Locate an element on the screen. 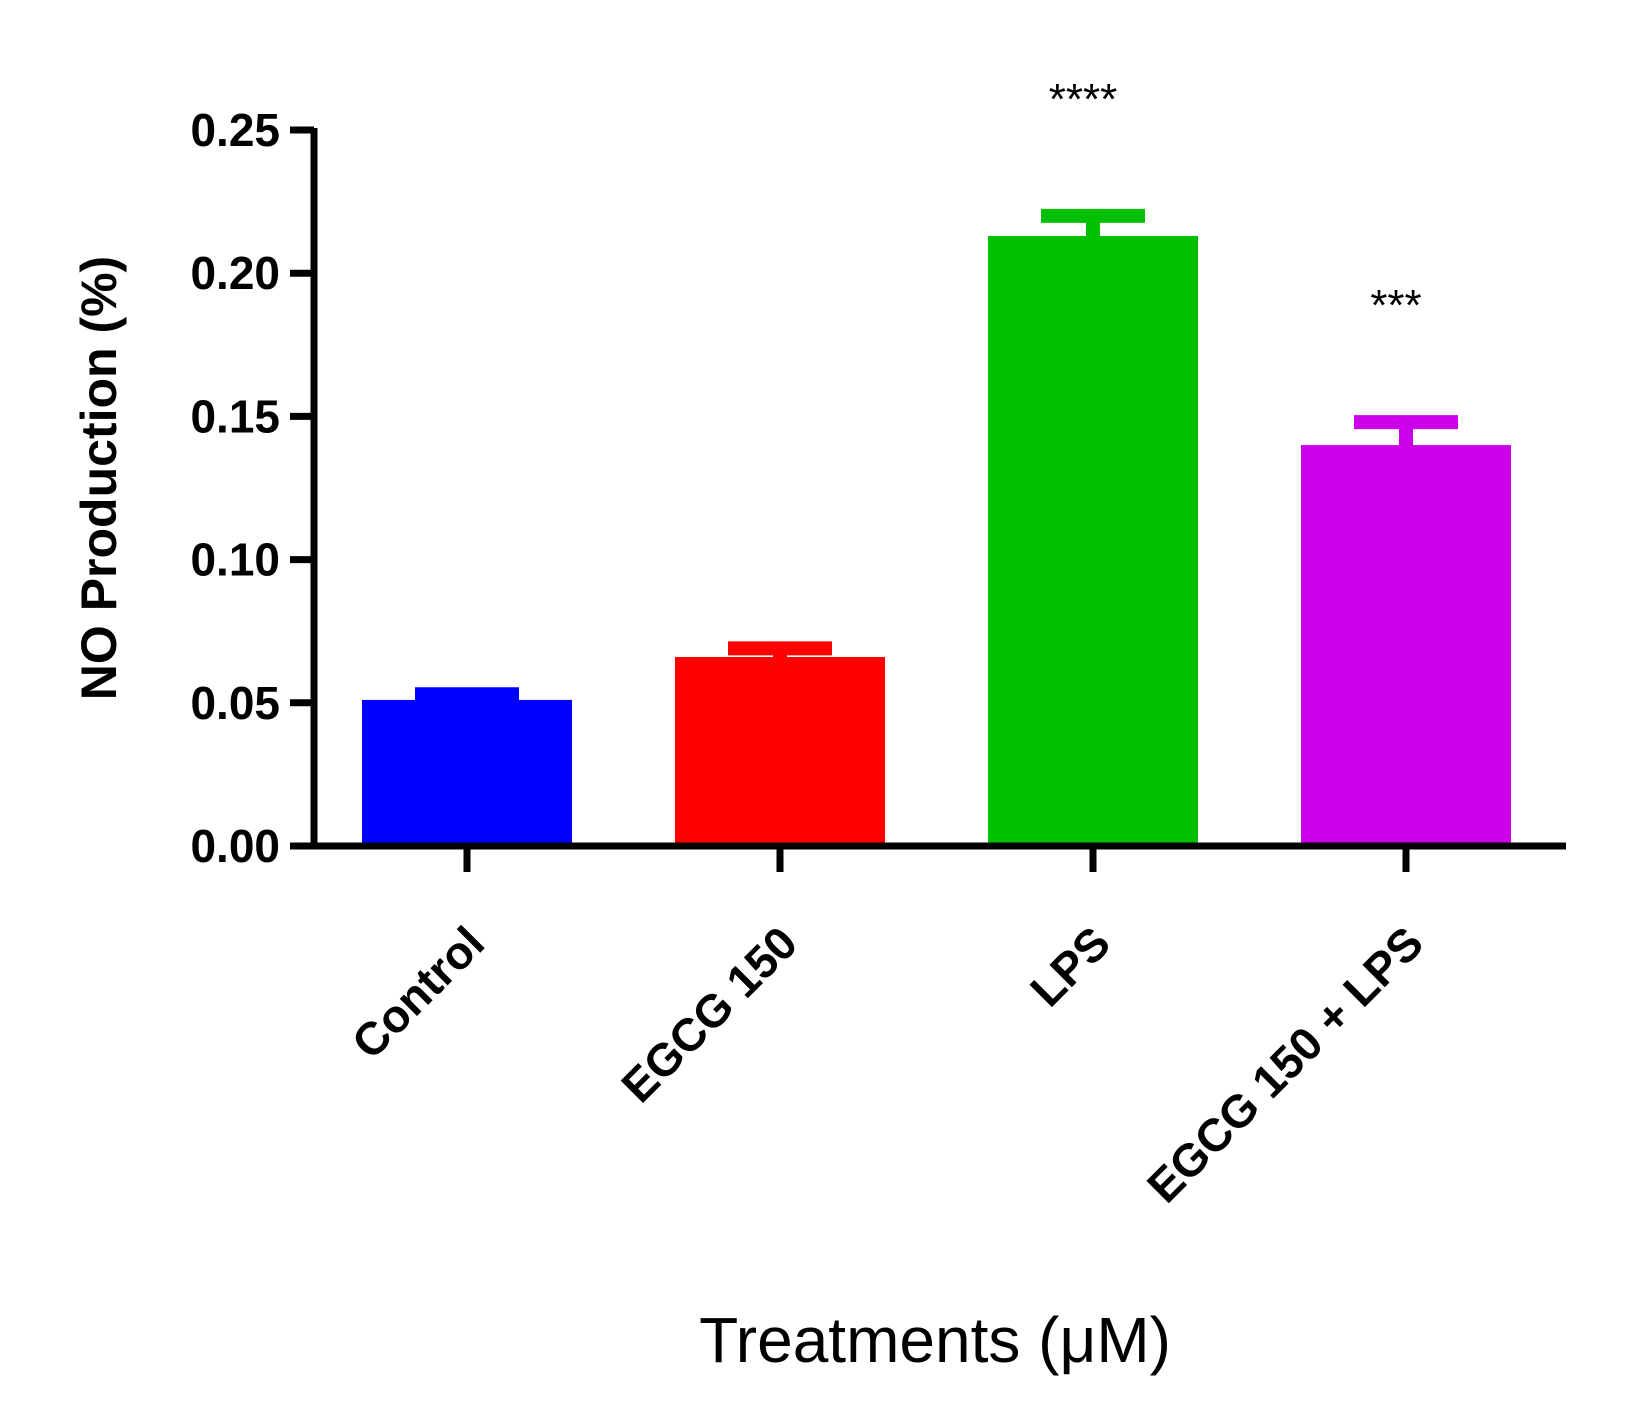  x-tick-label: Control is located at coordinates (418, 992).